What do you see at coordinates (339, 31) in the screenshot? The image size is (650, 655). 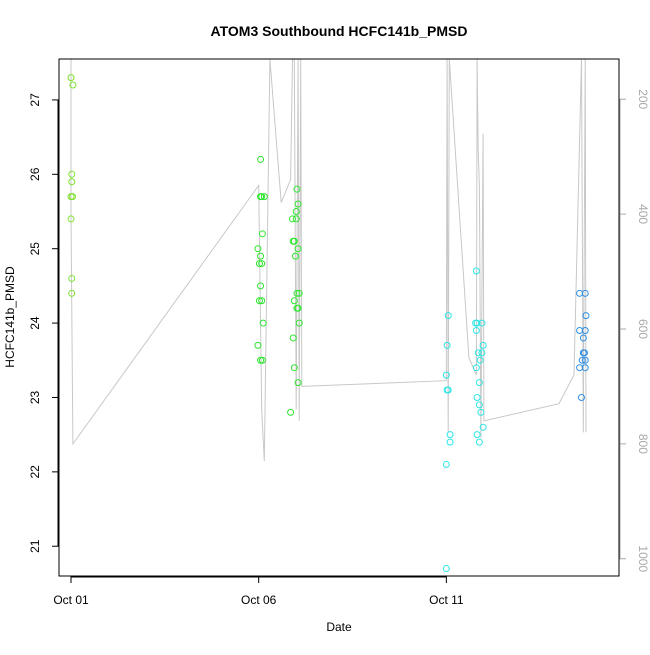 I see `chart-title: ATOM3 Southbound HCFC141b_PMSD` at bounding box center [339, 31].